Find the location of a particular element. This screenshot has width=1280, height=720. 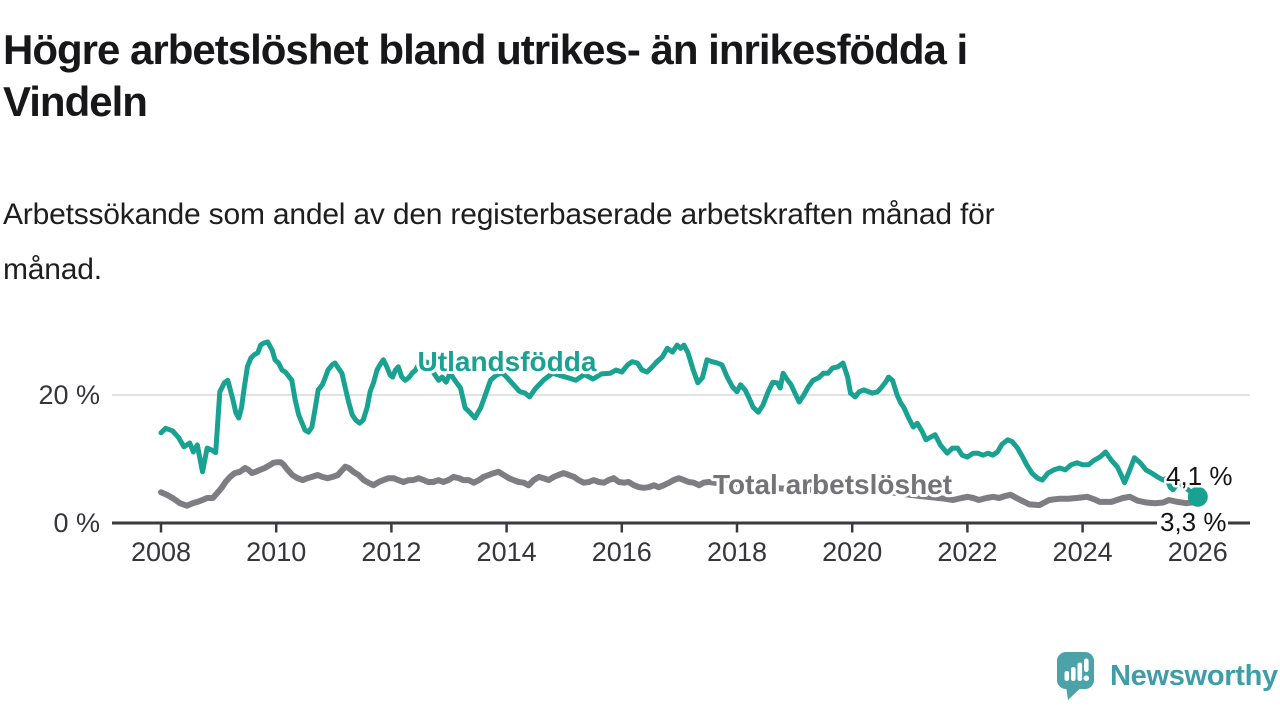

x-tick-label: 2010 is located at coordinates (276, 552).